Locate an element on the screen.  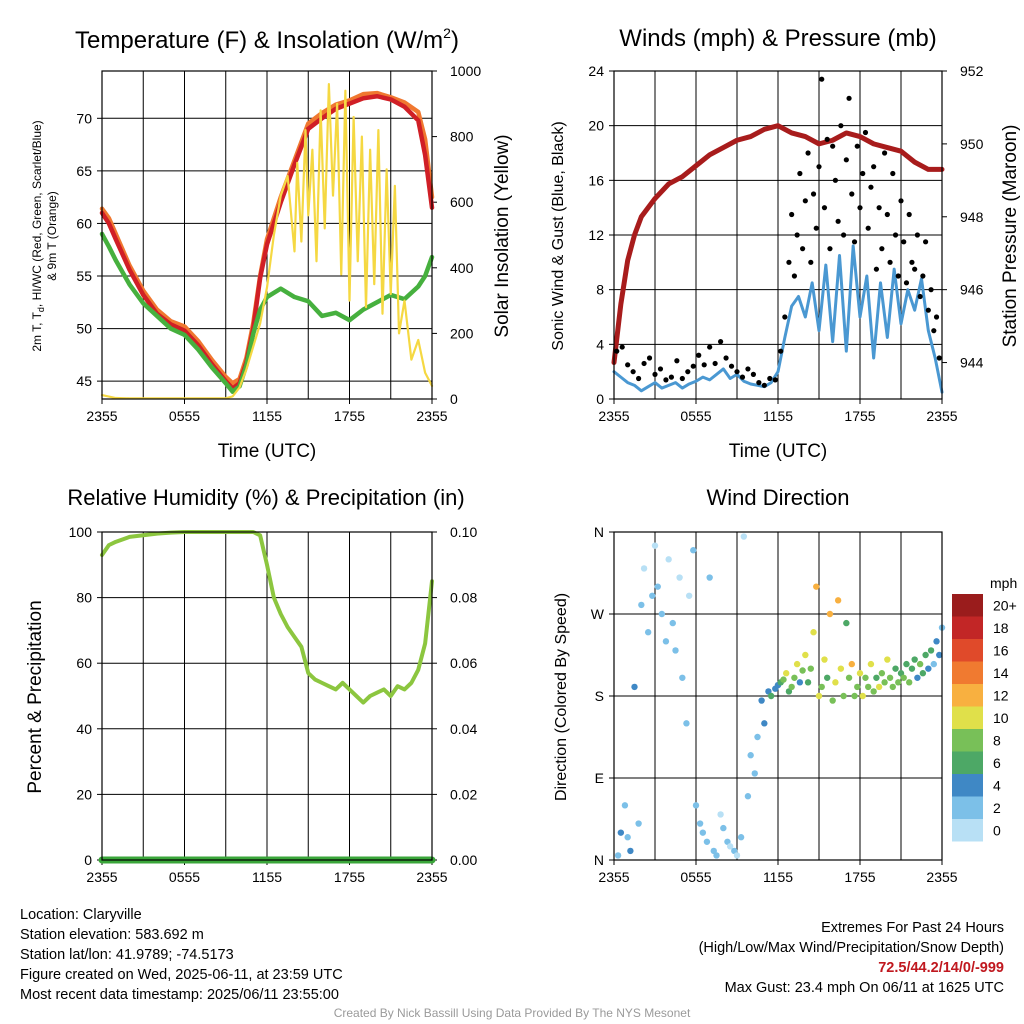
rh-x-tick-label: 1755 is located at coordinates (349, 877).